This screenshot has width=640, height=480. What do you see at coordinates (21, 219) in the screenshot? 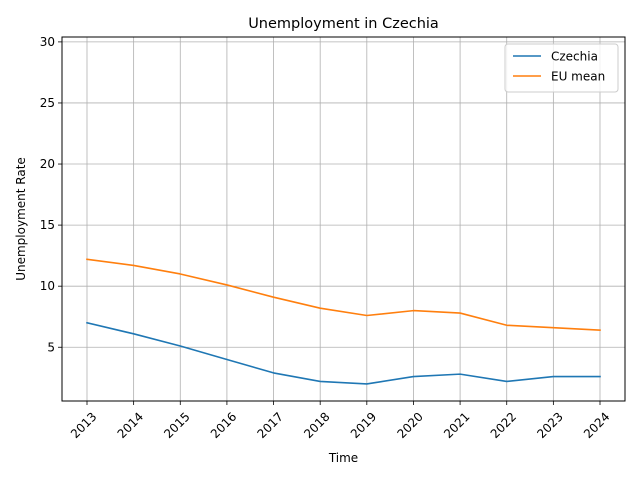
I see `y-axis-label: Unemployment Rate` at bounding box center [21, 219].